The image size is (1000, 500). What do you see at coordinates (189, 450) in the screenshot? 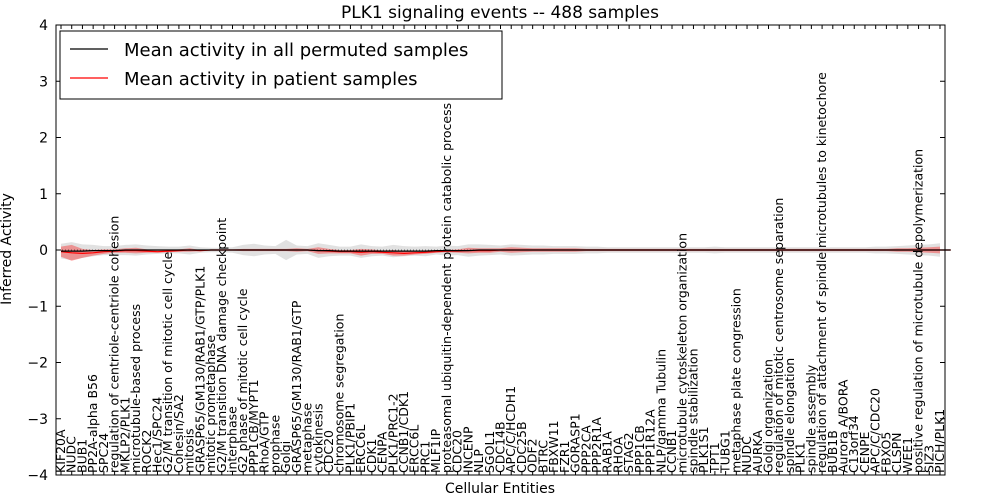
I see `x-tick-label: mitosis` at bounding box center [189, 450].